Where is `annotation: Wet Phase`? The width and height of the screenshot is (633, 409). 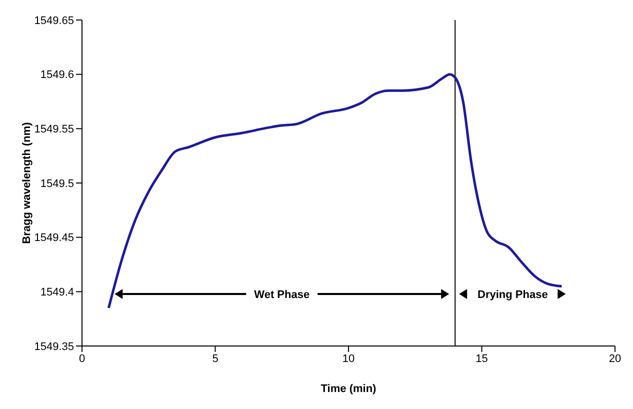 annotation: Wet Phase is located at coordinates (282, 295).